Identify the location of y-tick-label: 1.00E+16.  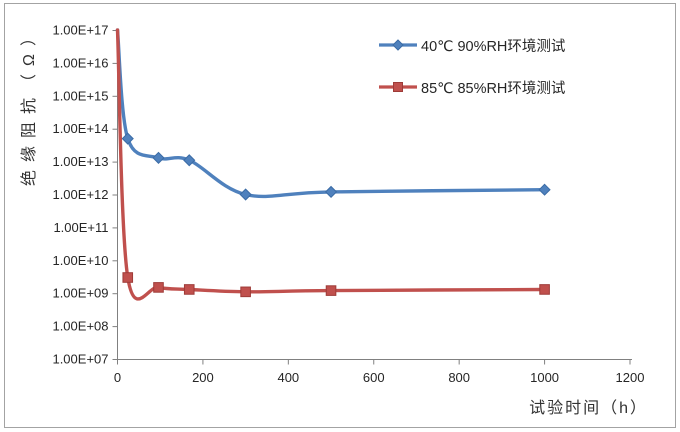
(80, 62).